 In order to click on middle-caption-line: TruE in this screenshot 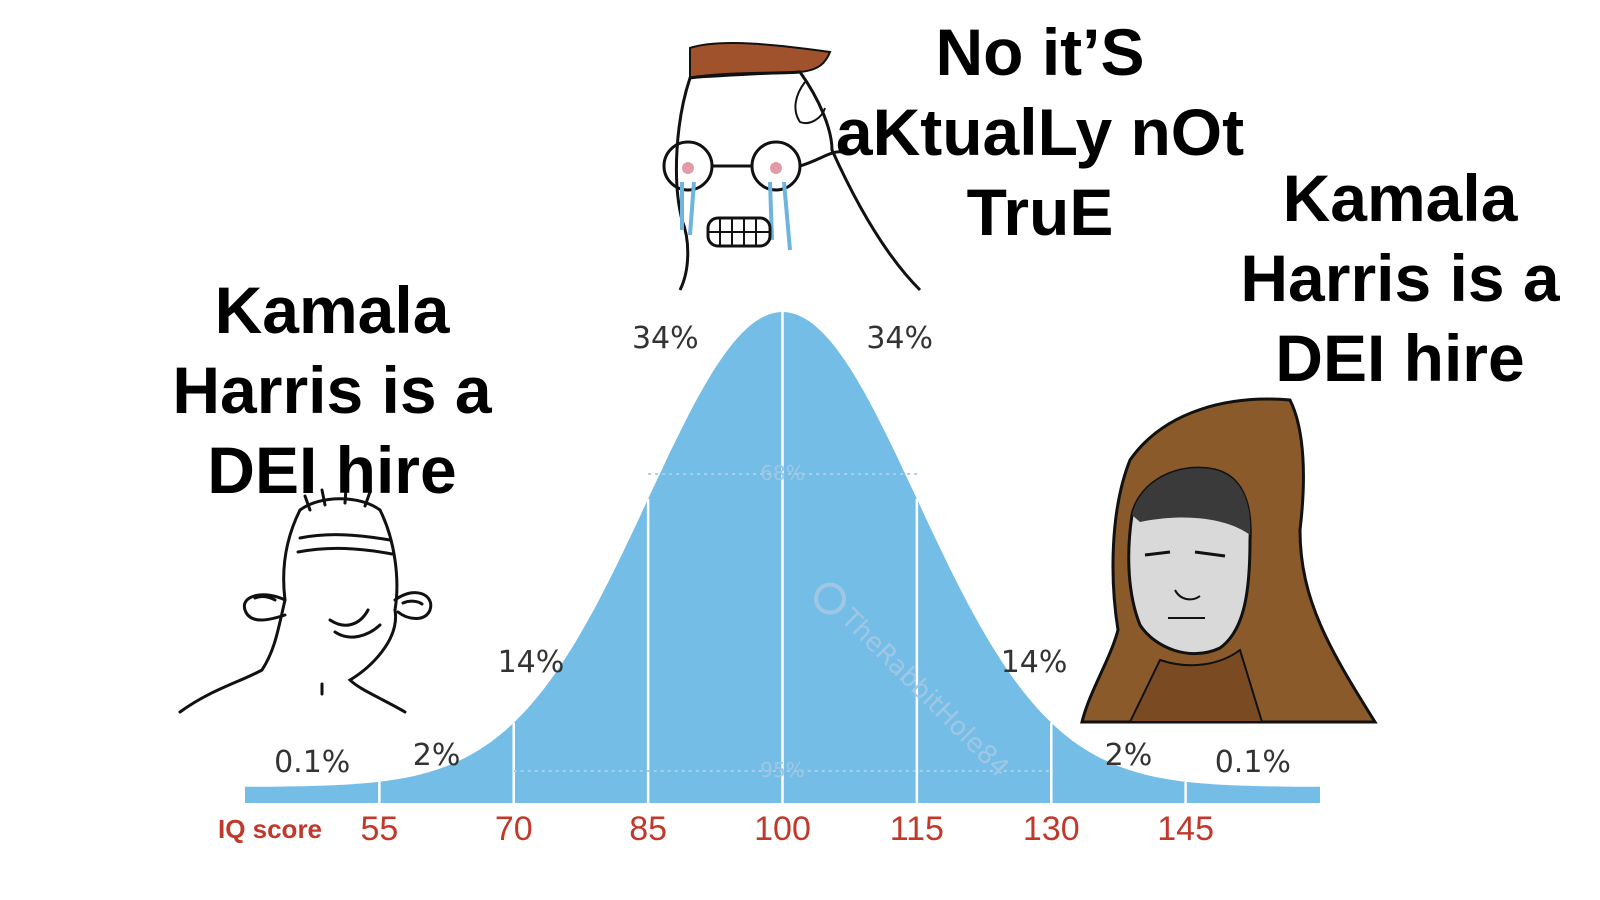, I will do `click(1040, 212)`.